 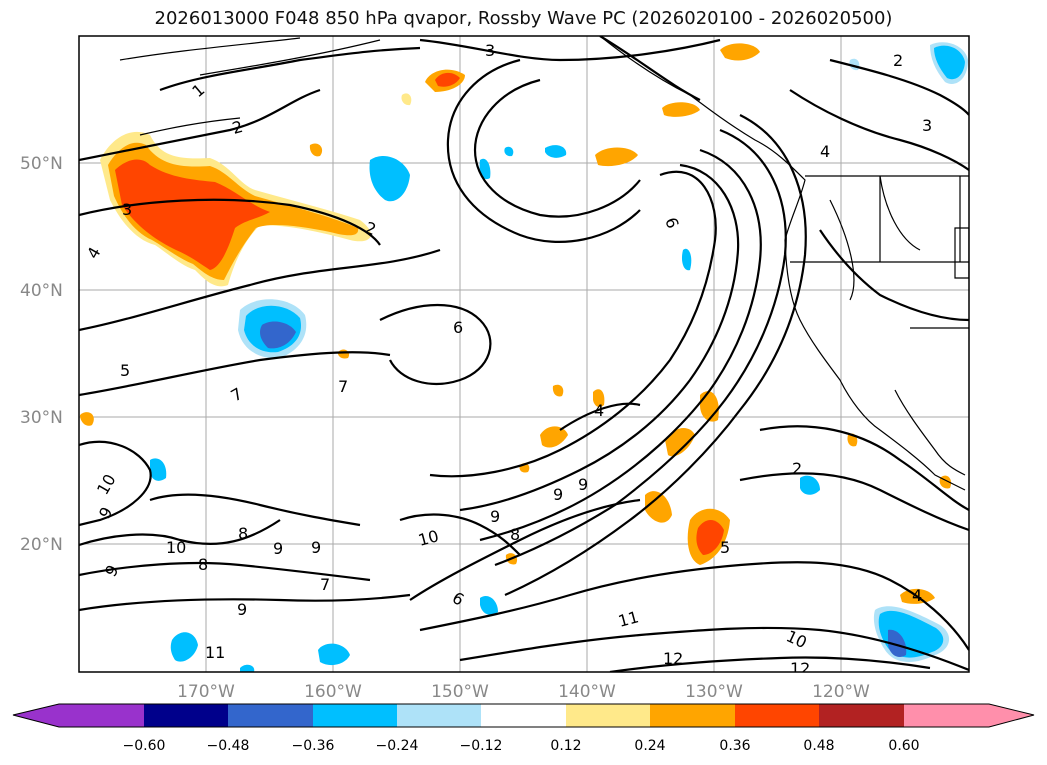 I want to click on lon-label: 120°W, so click(x=841, y=692).